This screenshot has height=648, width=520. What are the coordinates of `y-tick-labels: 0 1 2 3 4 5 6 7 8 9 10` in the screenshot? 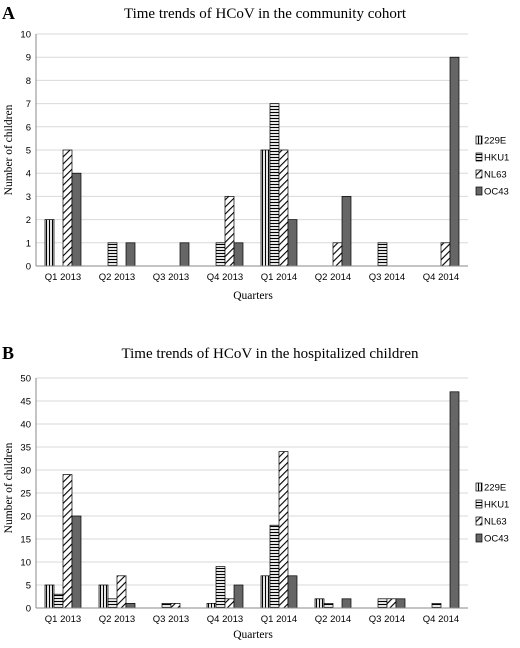 It's located at (25, 151).